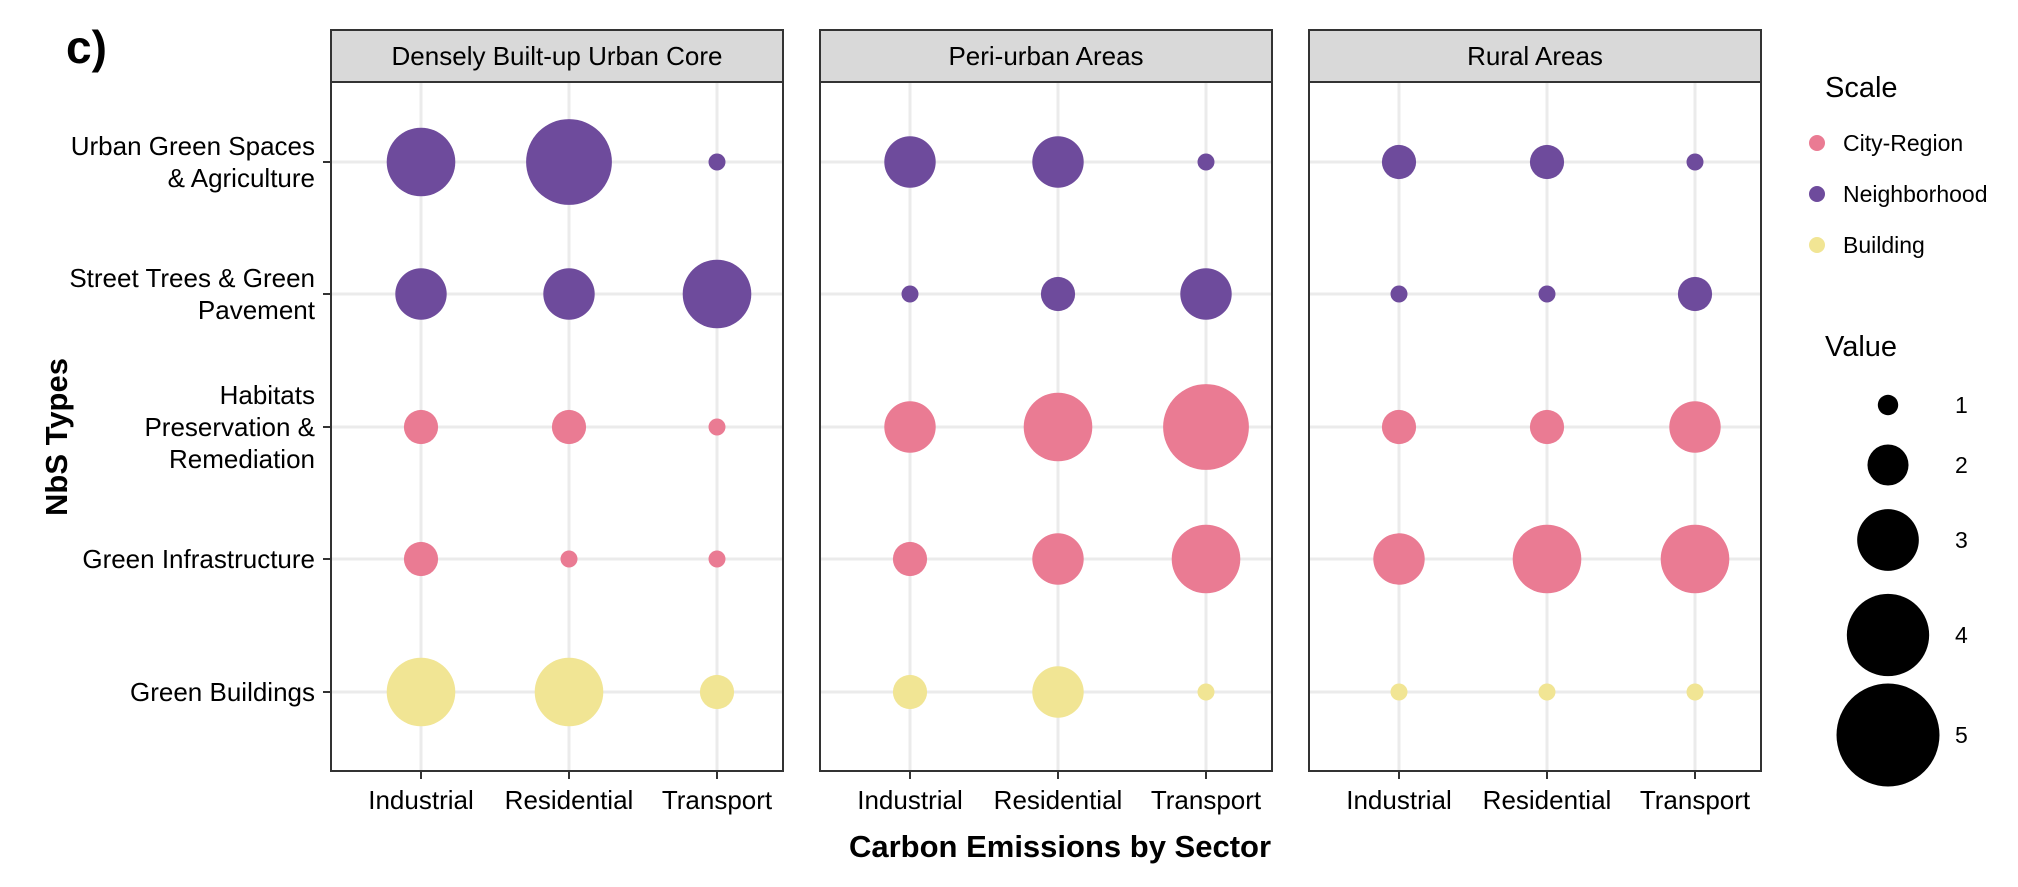 This screenshot has width=2018, height=887. I want to click on y-tick-label-line: Green Buildings, so click(222, 692).